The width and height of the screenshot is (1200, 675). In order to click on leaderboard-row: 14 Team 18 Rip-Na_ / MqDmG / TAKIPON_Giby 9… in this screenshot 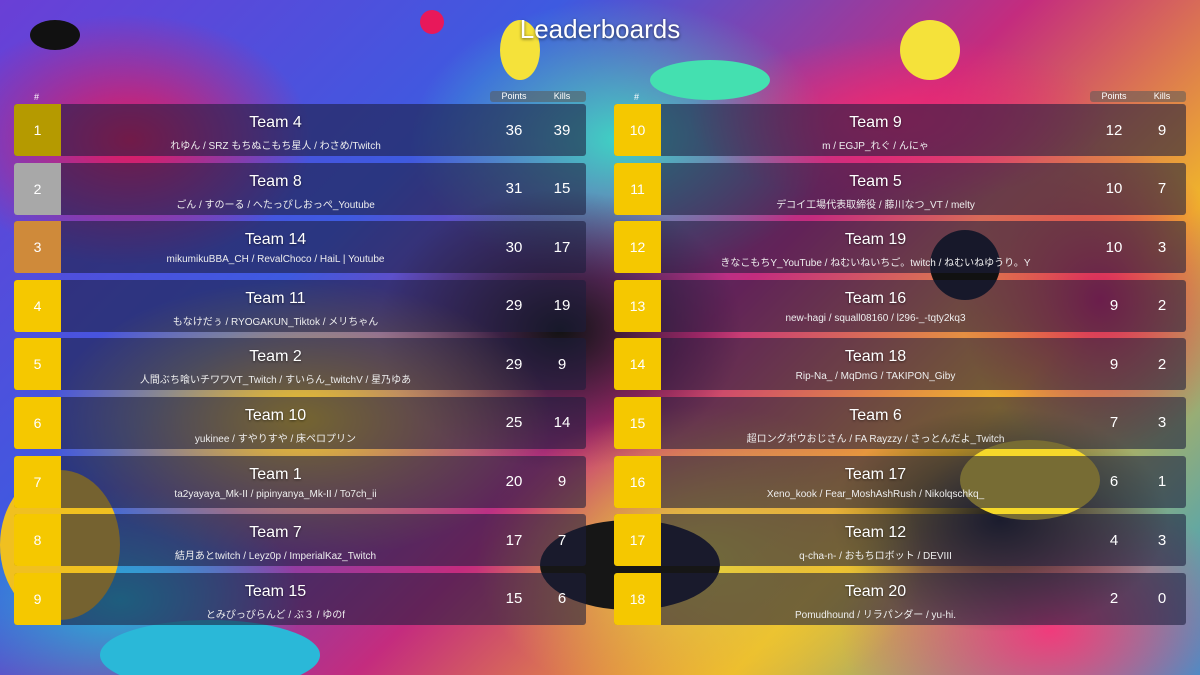, I will do `click(900, 364)`.